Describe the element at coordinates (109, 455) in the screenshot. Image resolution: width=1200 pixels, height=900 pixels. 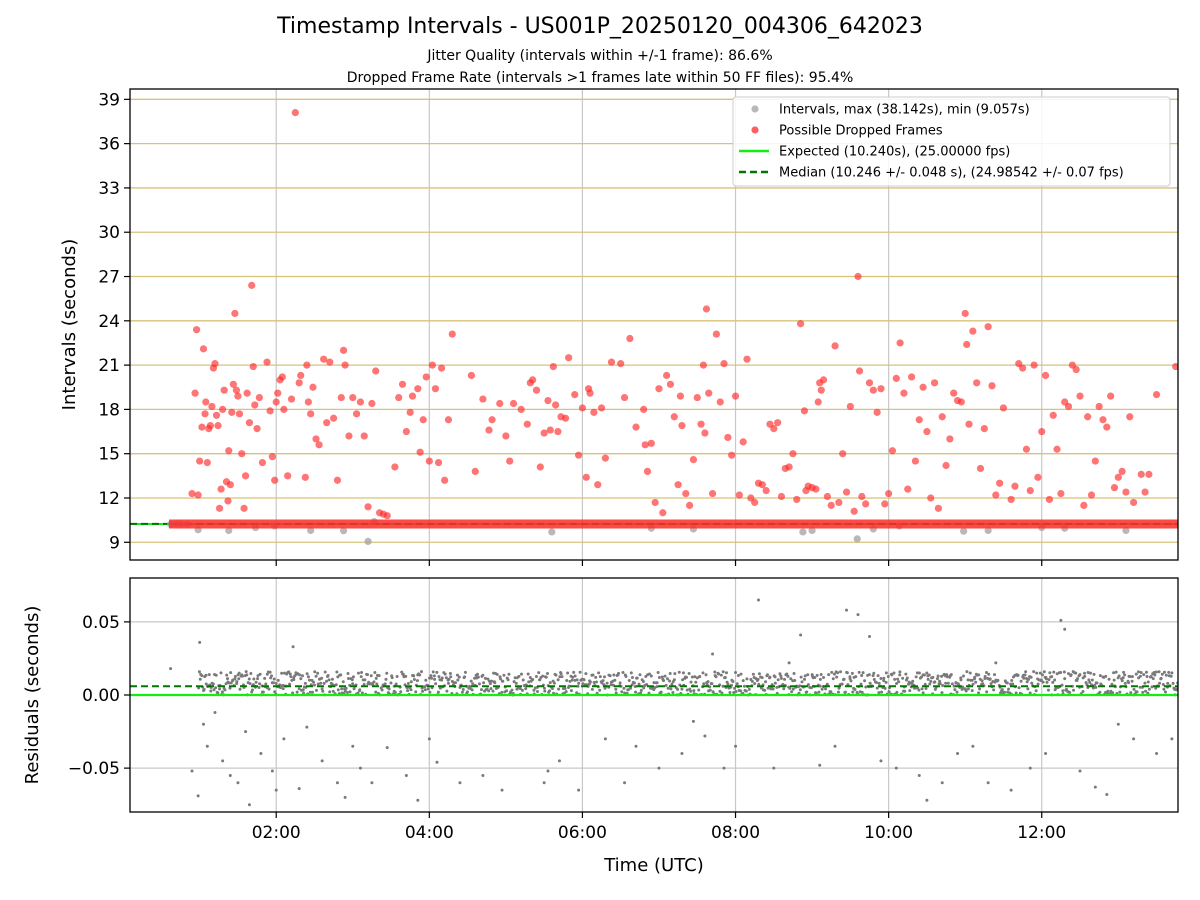
I see `top-ytick-label: 15` at that location.